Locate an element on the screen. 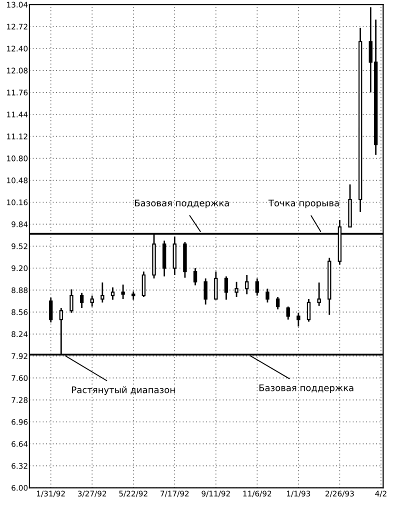 The height and width of the screenshot is (506, 393). annotation: Точка прорыва is located at coordinates (303, 204).